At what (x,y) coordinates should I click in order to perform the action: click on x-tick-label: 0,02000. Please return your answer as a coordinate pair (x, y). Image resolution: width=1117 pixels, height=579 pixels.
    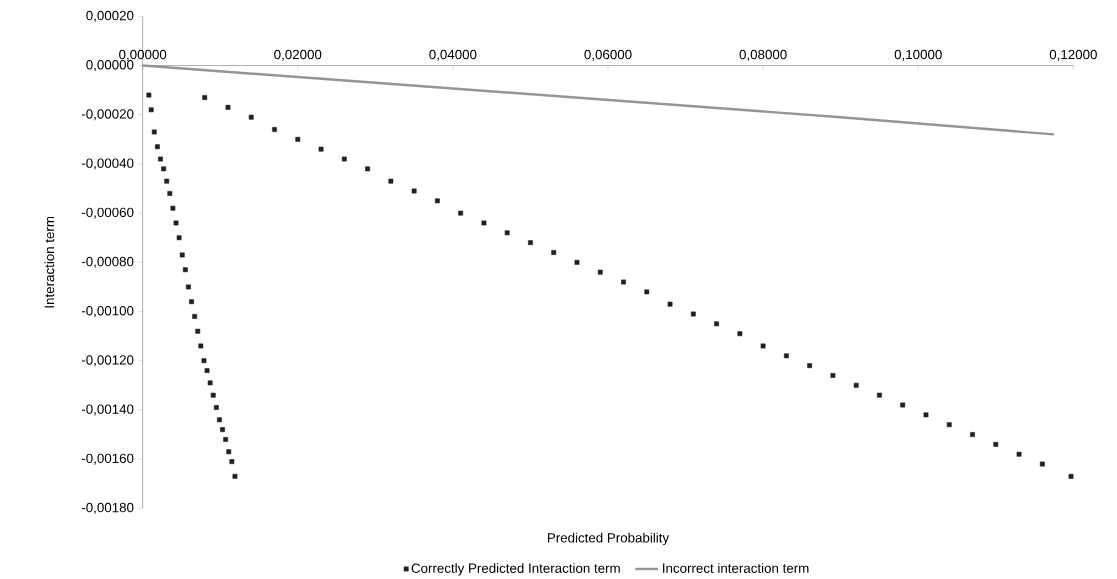
    Looking at the image, I should click on (298, 55).